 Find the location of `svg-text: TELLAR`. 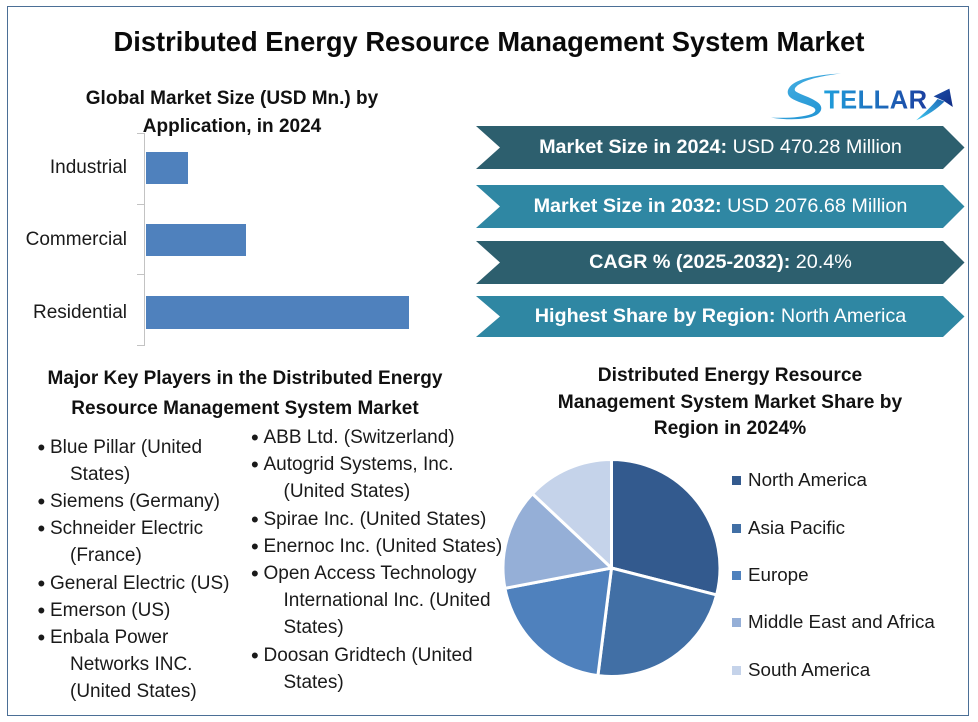

svg-text: TELLAR is located at coordinates (876, 101).